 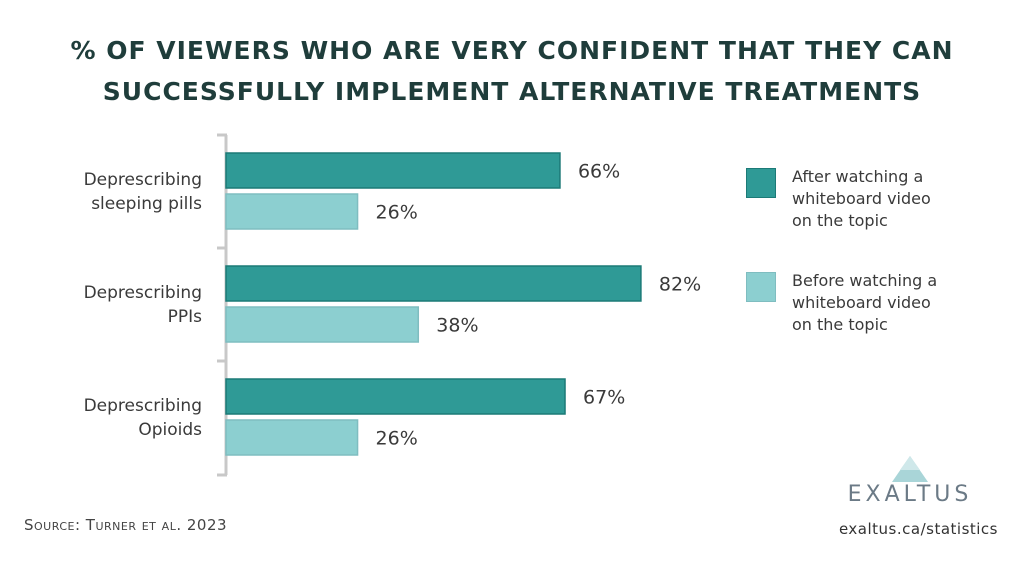 What do you see at coordinates (761, 183) in the screenshot?
I see `legend-swatch-after` at bounding box center [761, 183].